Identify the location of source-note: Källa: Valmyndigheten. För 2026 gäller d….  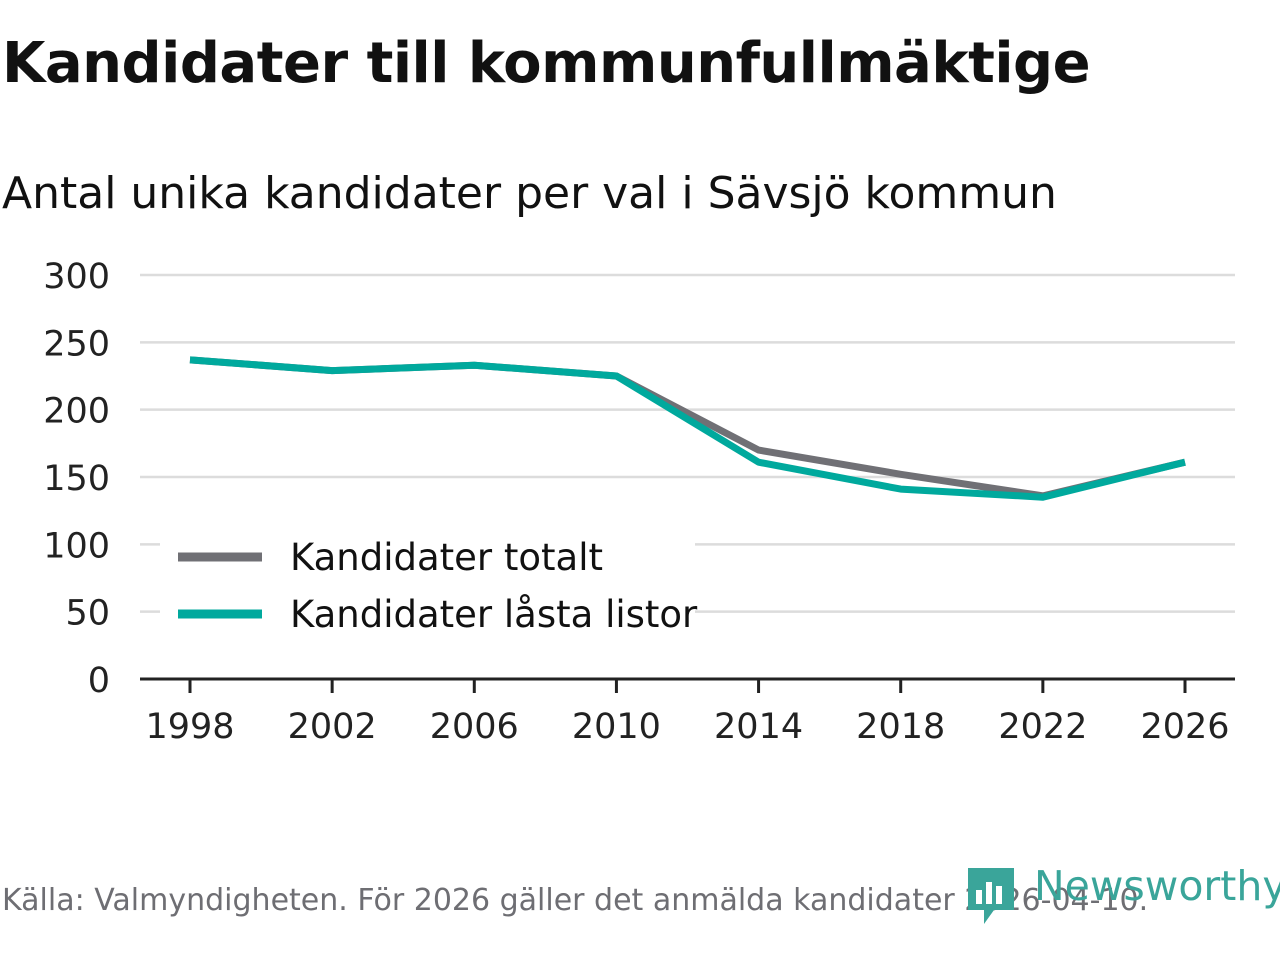
(575, 900).